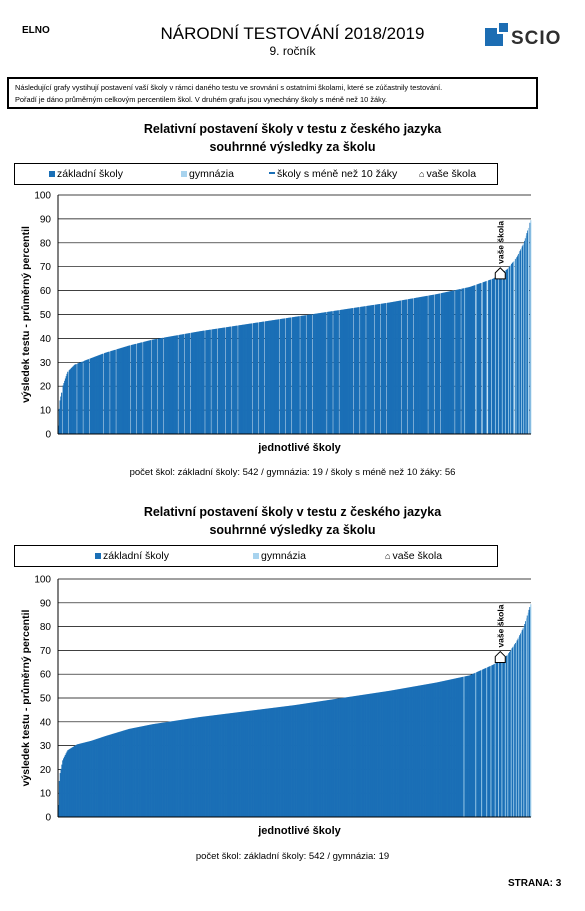 Image resolution: width=585 pixels, height=911 pixels. I want to click on logo-text: SCIO, so click(536, 38).